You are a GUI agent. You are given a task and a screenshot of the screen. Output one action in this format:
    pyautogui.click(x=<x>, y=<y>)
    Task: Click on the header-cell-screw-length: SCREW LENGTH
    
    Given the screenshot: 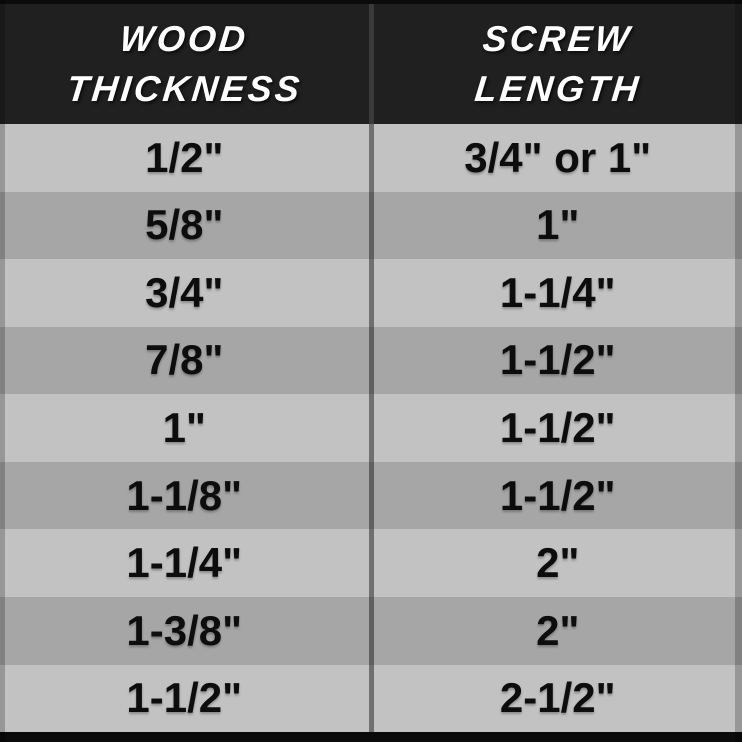 What is the action you would take?
    pyautogui.click(x=558, y=64)
    